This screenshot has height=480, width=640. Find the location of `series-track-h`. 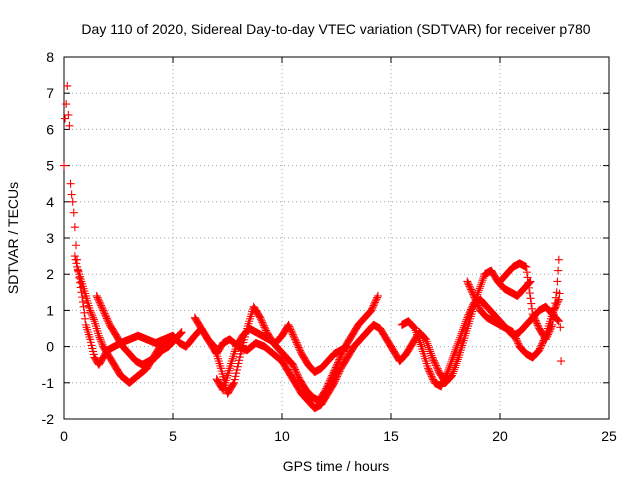

series-track-h is located at coordinates (531, 310).